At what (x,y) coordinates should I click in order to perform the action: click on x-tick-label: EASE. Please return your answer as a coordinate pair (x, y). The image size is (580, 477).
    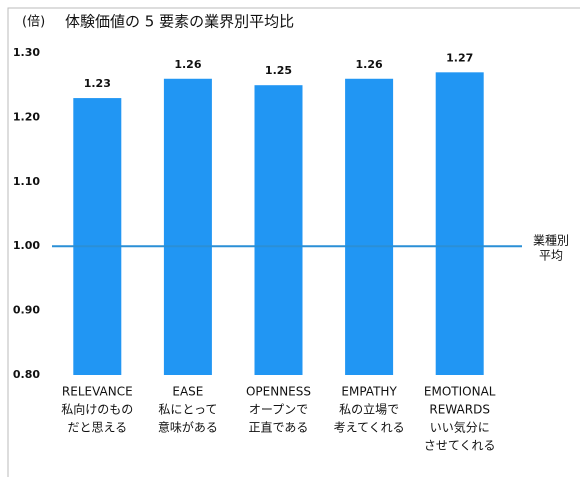
    Looking at the image, I should click on (187, 392).